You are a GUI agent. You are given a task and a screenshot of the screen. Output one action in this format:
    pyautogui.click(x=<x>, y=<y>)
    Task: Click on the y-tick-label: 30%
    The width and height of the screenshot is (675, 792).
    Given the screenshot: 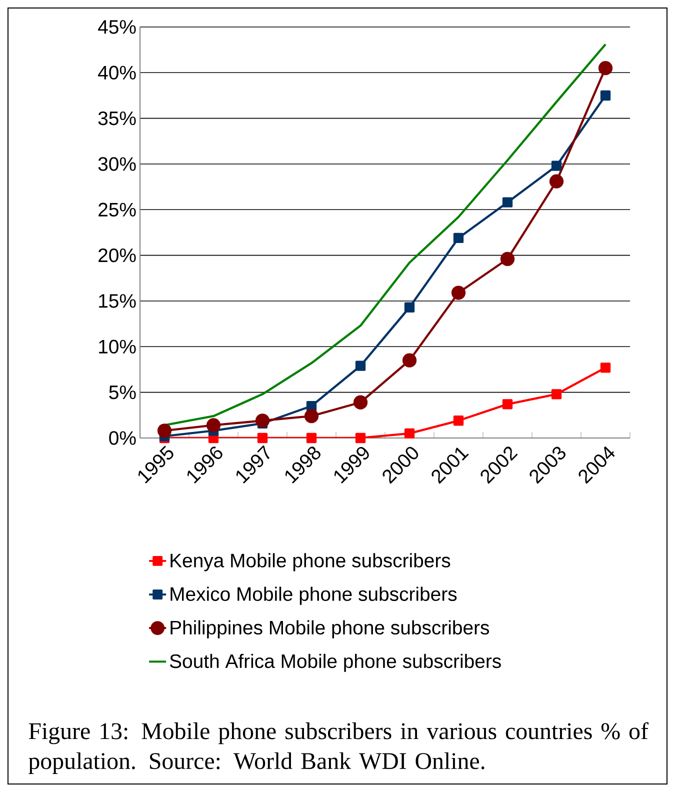 What is the action you would take?
    pyautogui.click(x=117, y=164)
    